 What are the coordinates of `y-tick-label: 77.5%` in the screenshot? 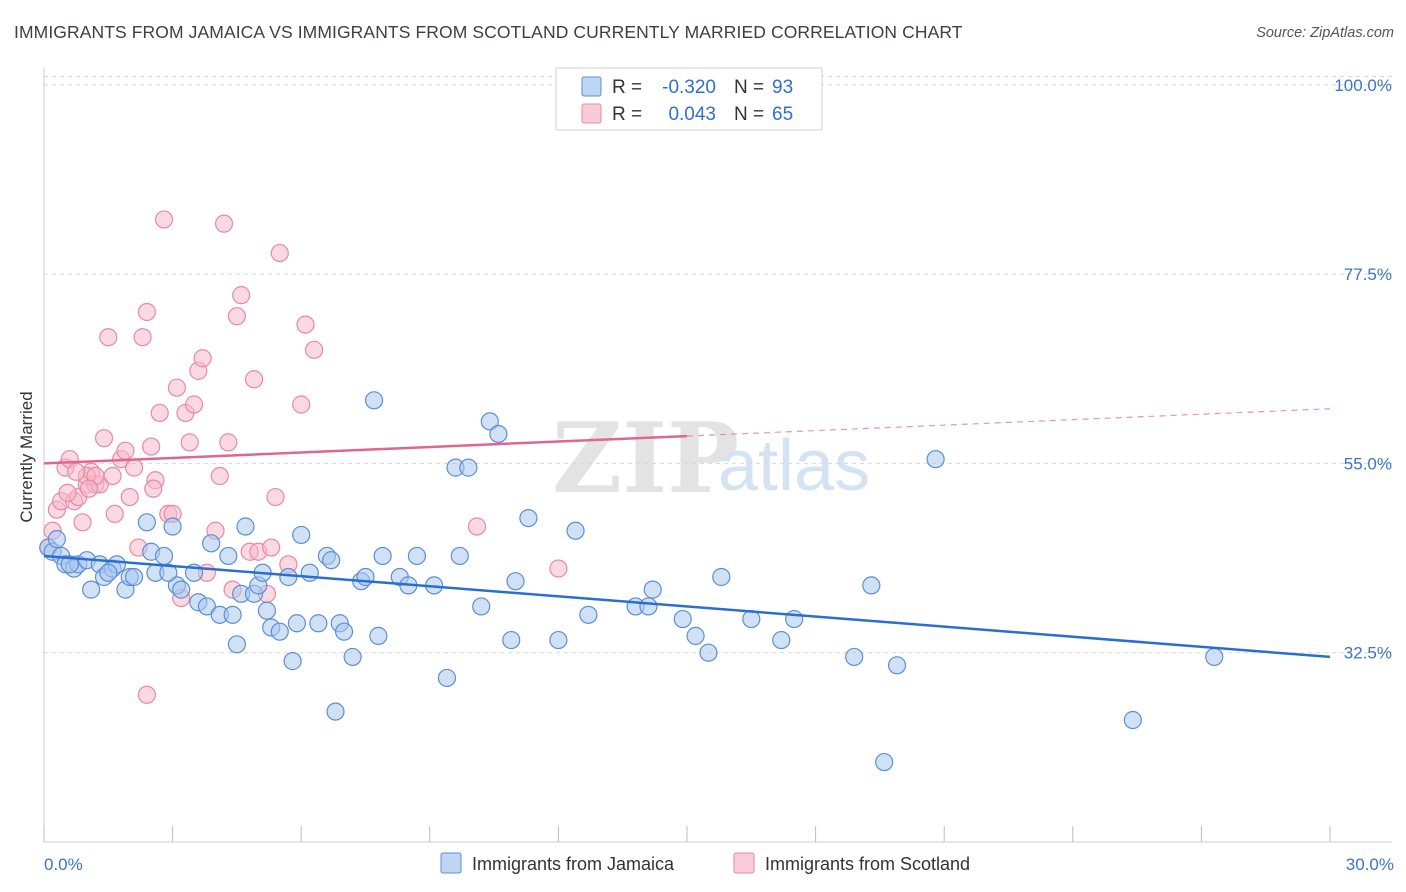 It's located at (1368, 274).